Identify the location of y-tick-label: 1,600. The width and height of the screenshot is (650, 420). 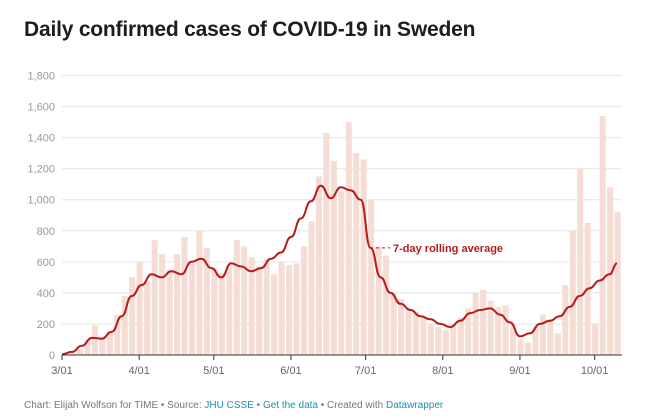
(41, 108).